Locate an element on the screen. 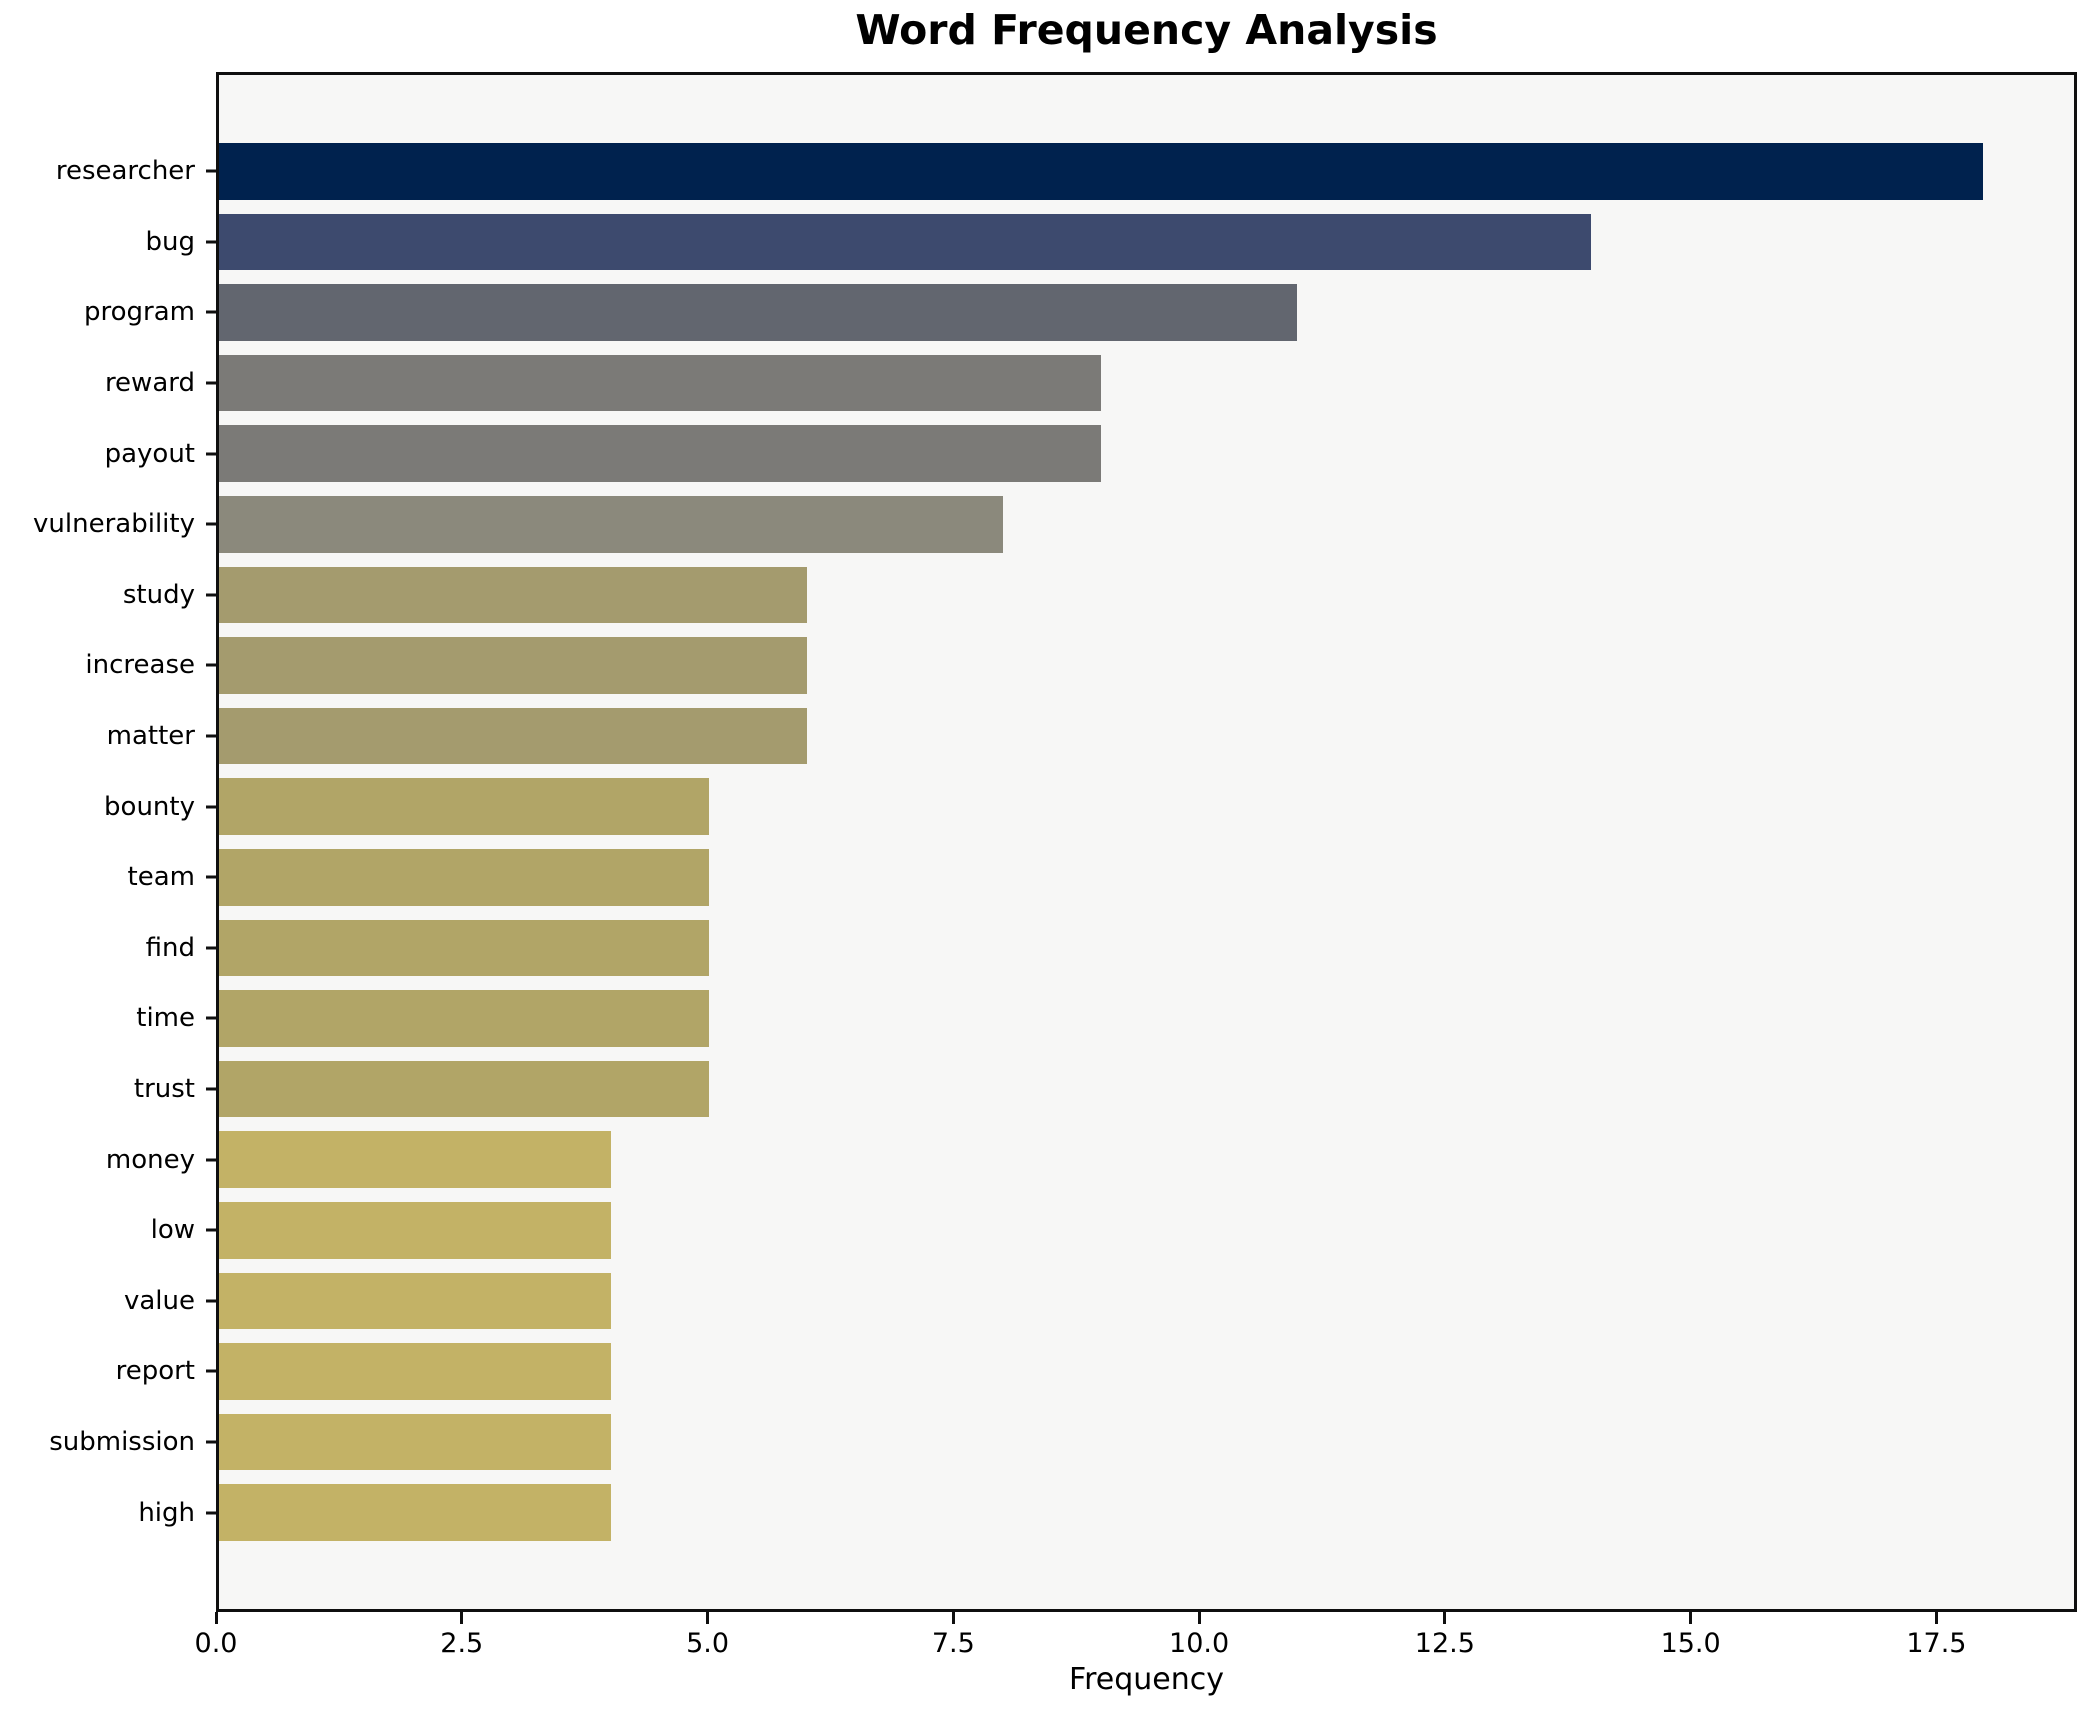 The image size is (2095, 1722). bar-time is located at coordinates (464, 1018).